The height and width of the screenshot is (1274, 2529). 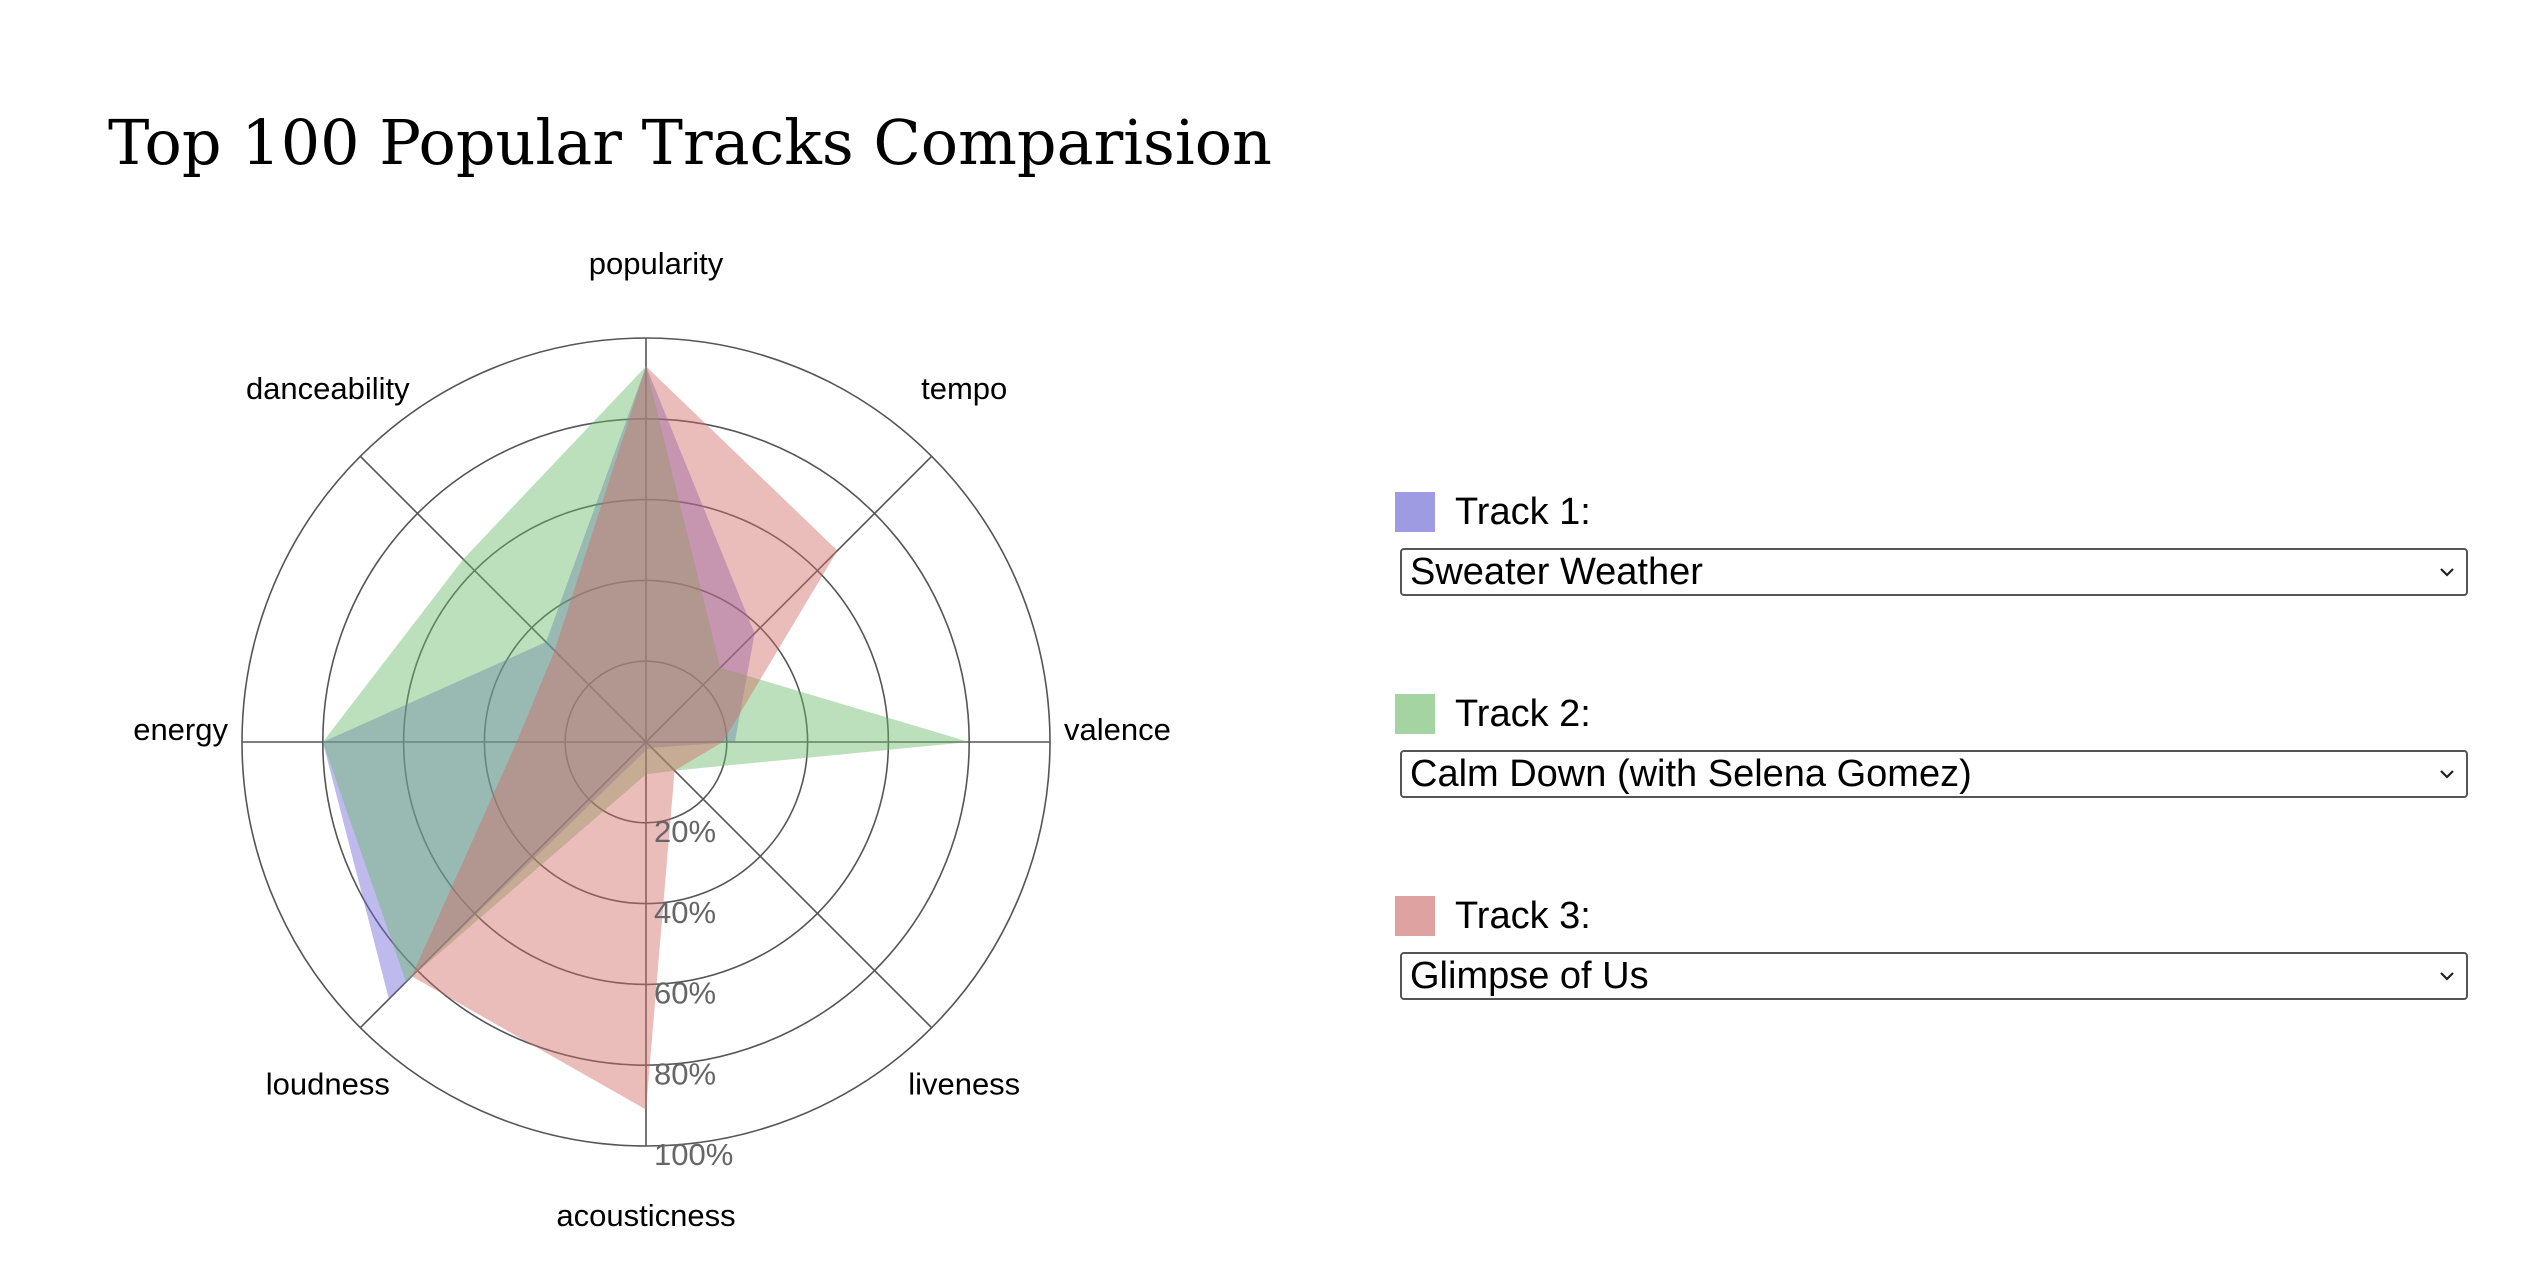 What do you see at coordinates (503, 599) in the screenshot?
I see `axis-spoke-danceability` at bounding box center [503, 599].